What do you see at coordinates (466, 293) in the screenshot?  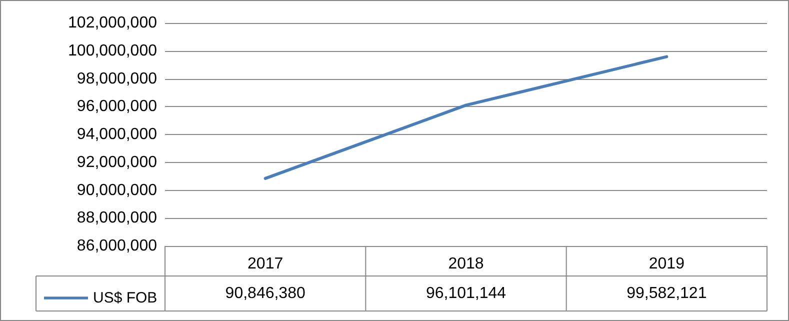 I see `data-label: 96,101,144` at bounding box center [466, 293].